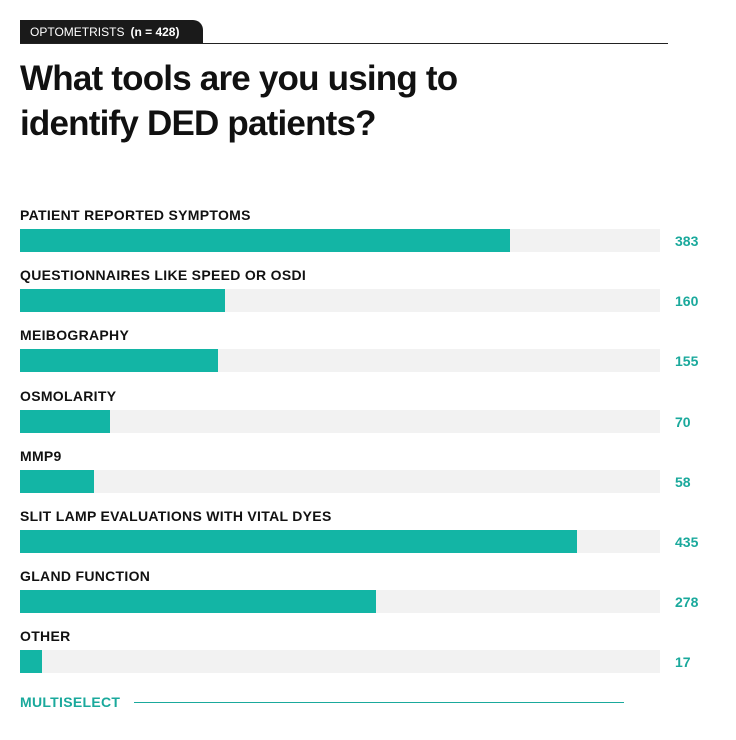 The width and height of the screenshot is (736, 740). Describe the element at coordinates (344, 43) in the screenshot. I see `header-rule` at that location.